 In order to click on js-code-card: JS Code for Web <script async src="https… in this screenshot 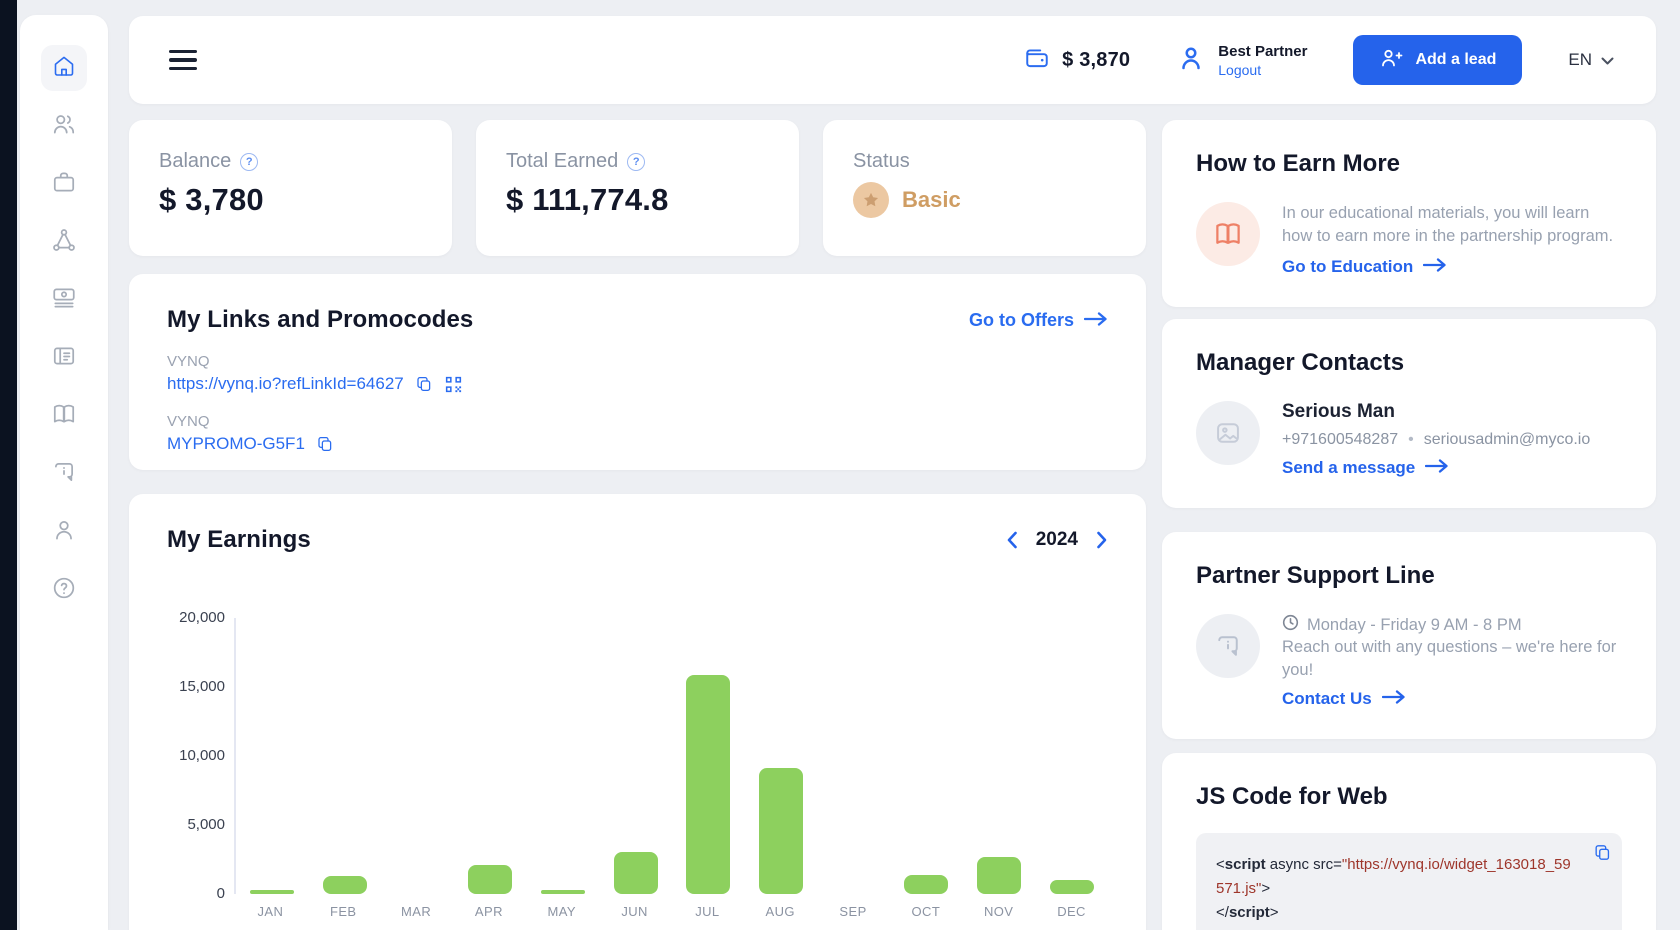, I will do `click(1409, 841)`.